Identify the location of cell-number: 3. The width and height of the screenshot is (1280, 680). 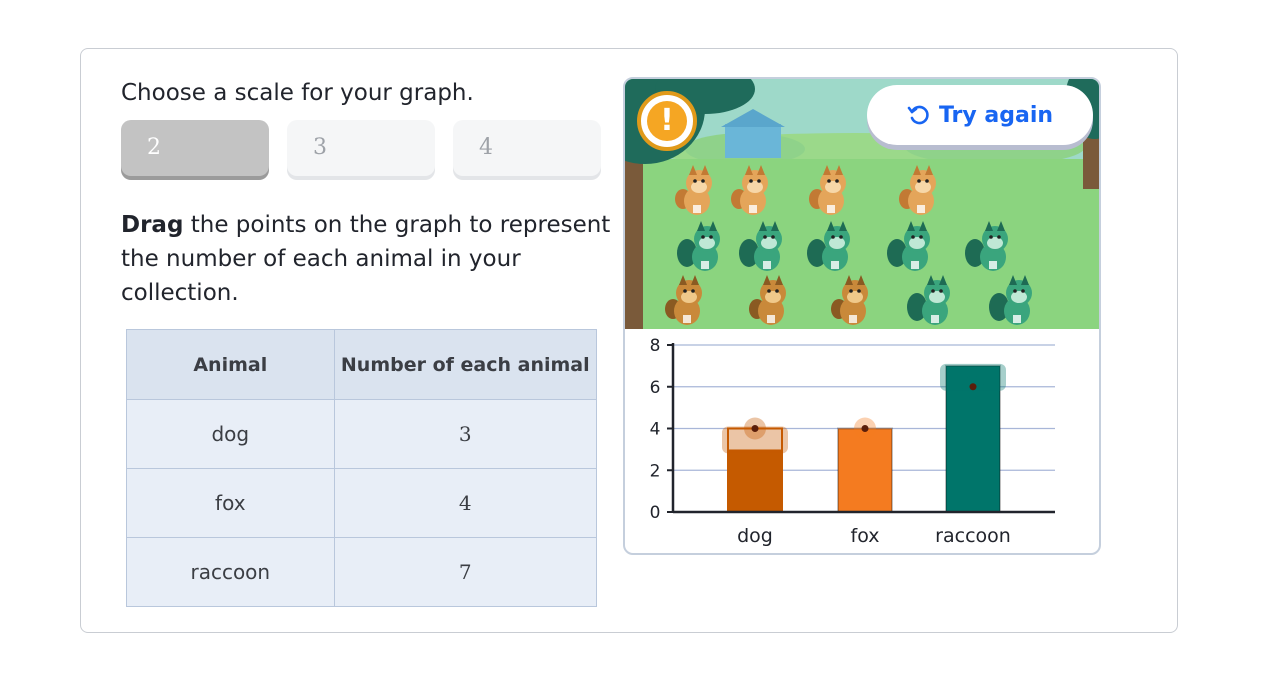
(465, 434).